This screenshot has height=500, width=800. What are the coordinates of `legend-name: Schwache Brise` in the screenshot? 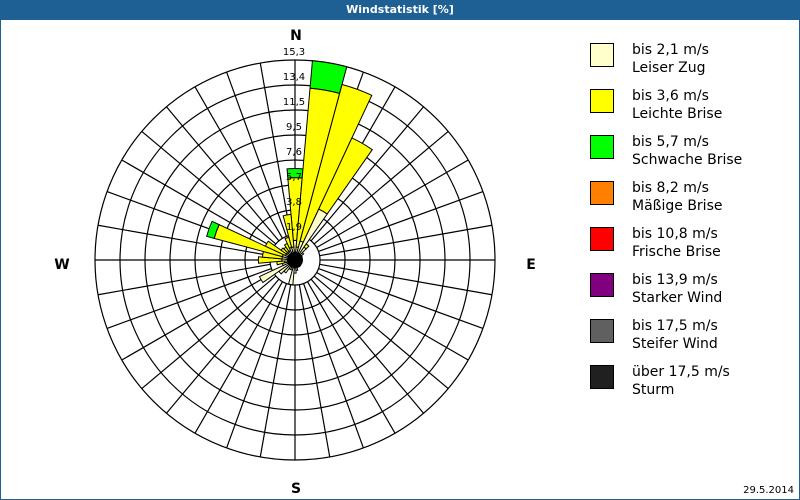 It's located at (687, 160).